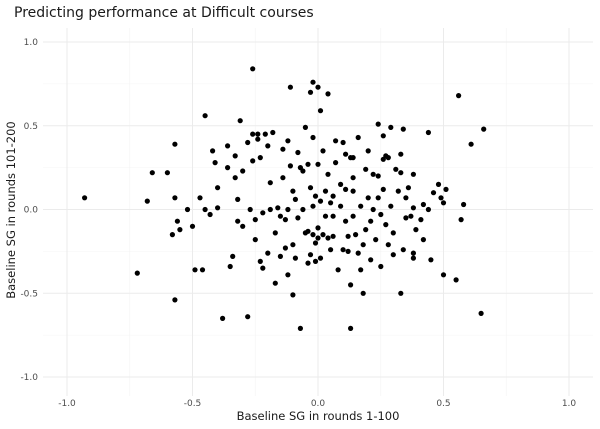 The image size is (600, 429). Describe the element at coordinates (569, 404) in the screenshot. I see `x-tick-label: 1.0` at that location.